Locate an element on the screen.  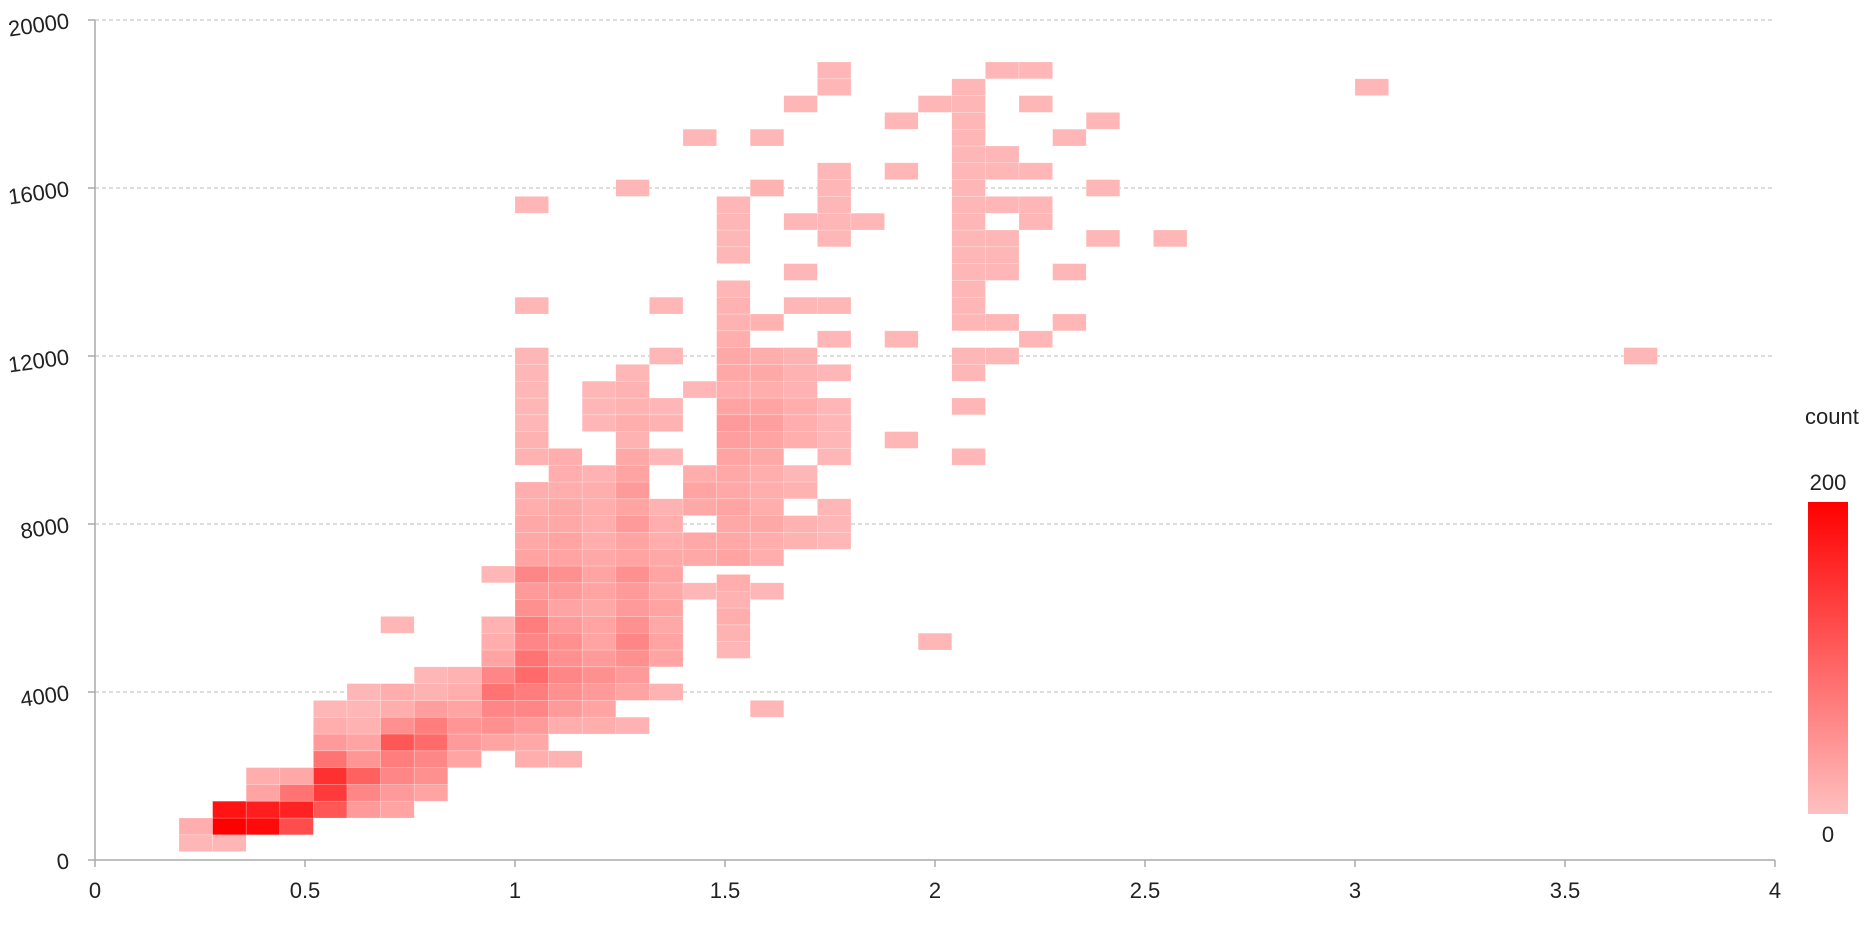
legend-color-bar is located at coordinates (1828, 658).